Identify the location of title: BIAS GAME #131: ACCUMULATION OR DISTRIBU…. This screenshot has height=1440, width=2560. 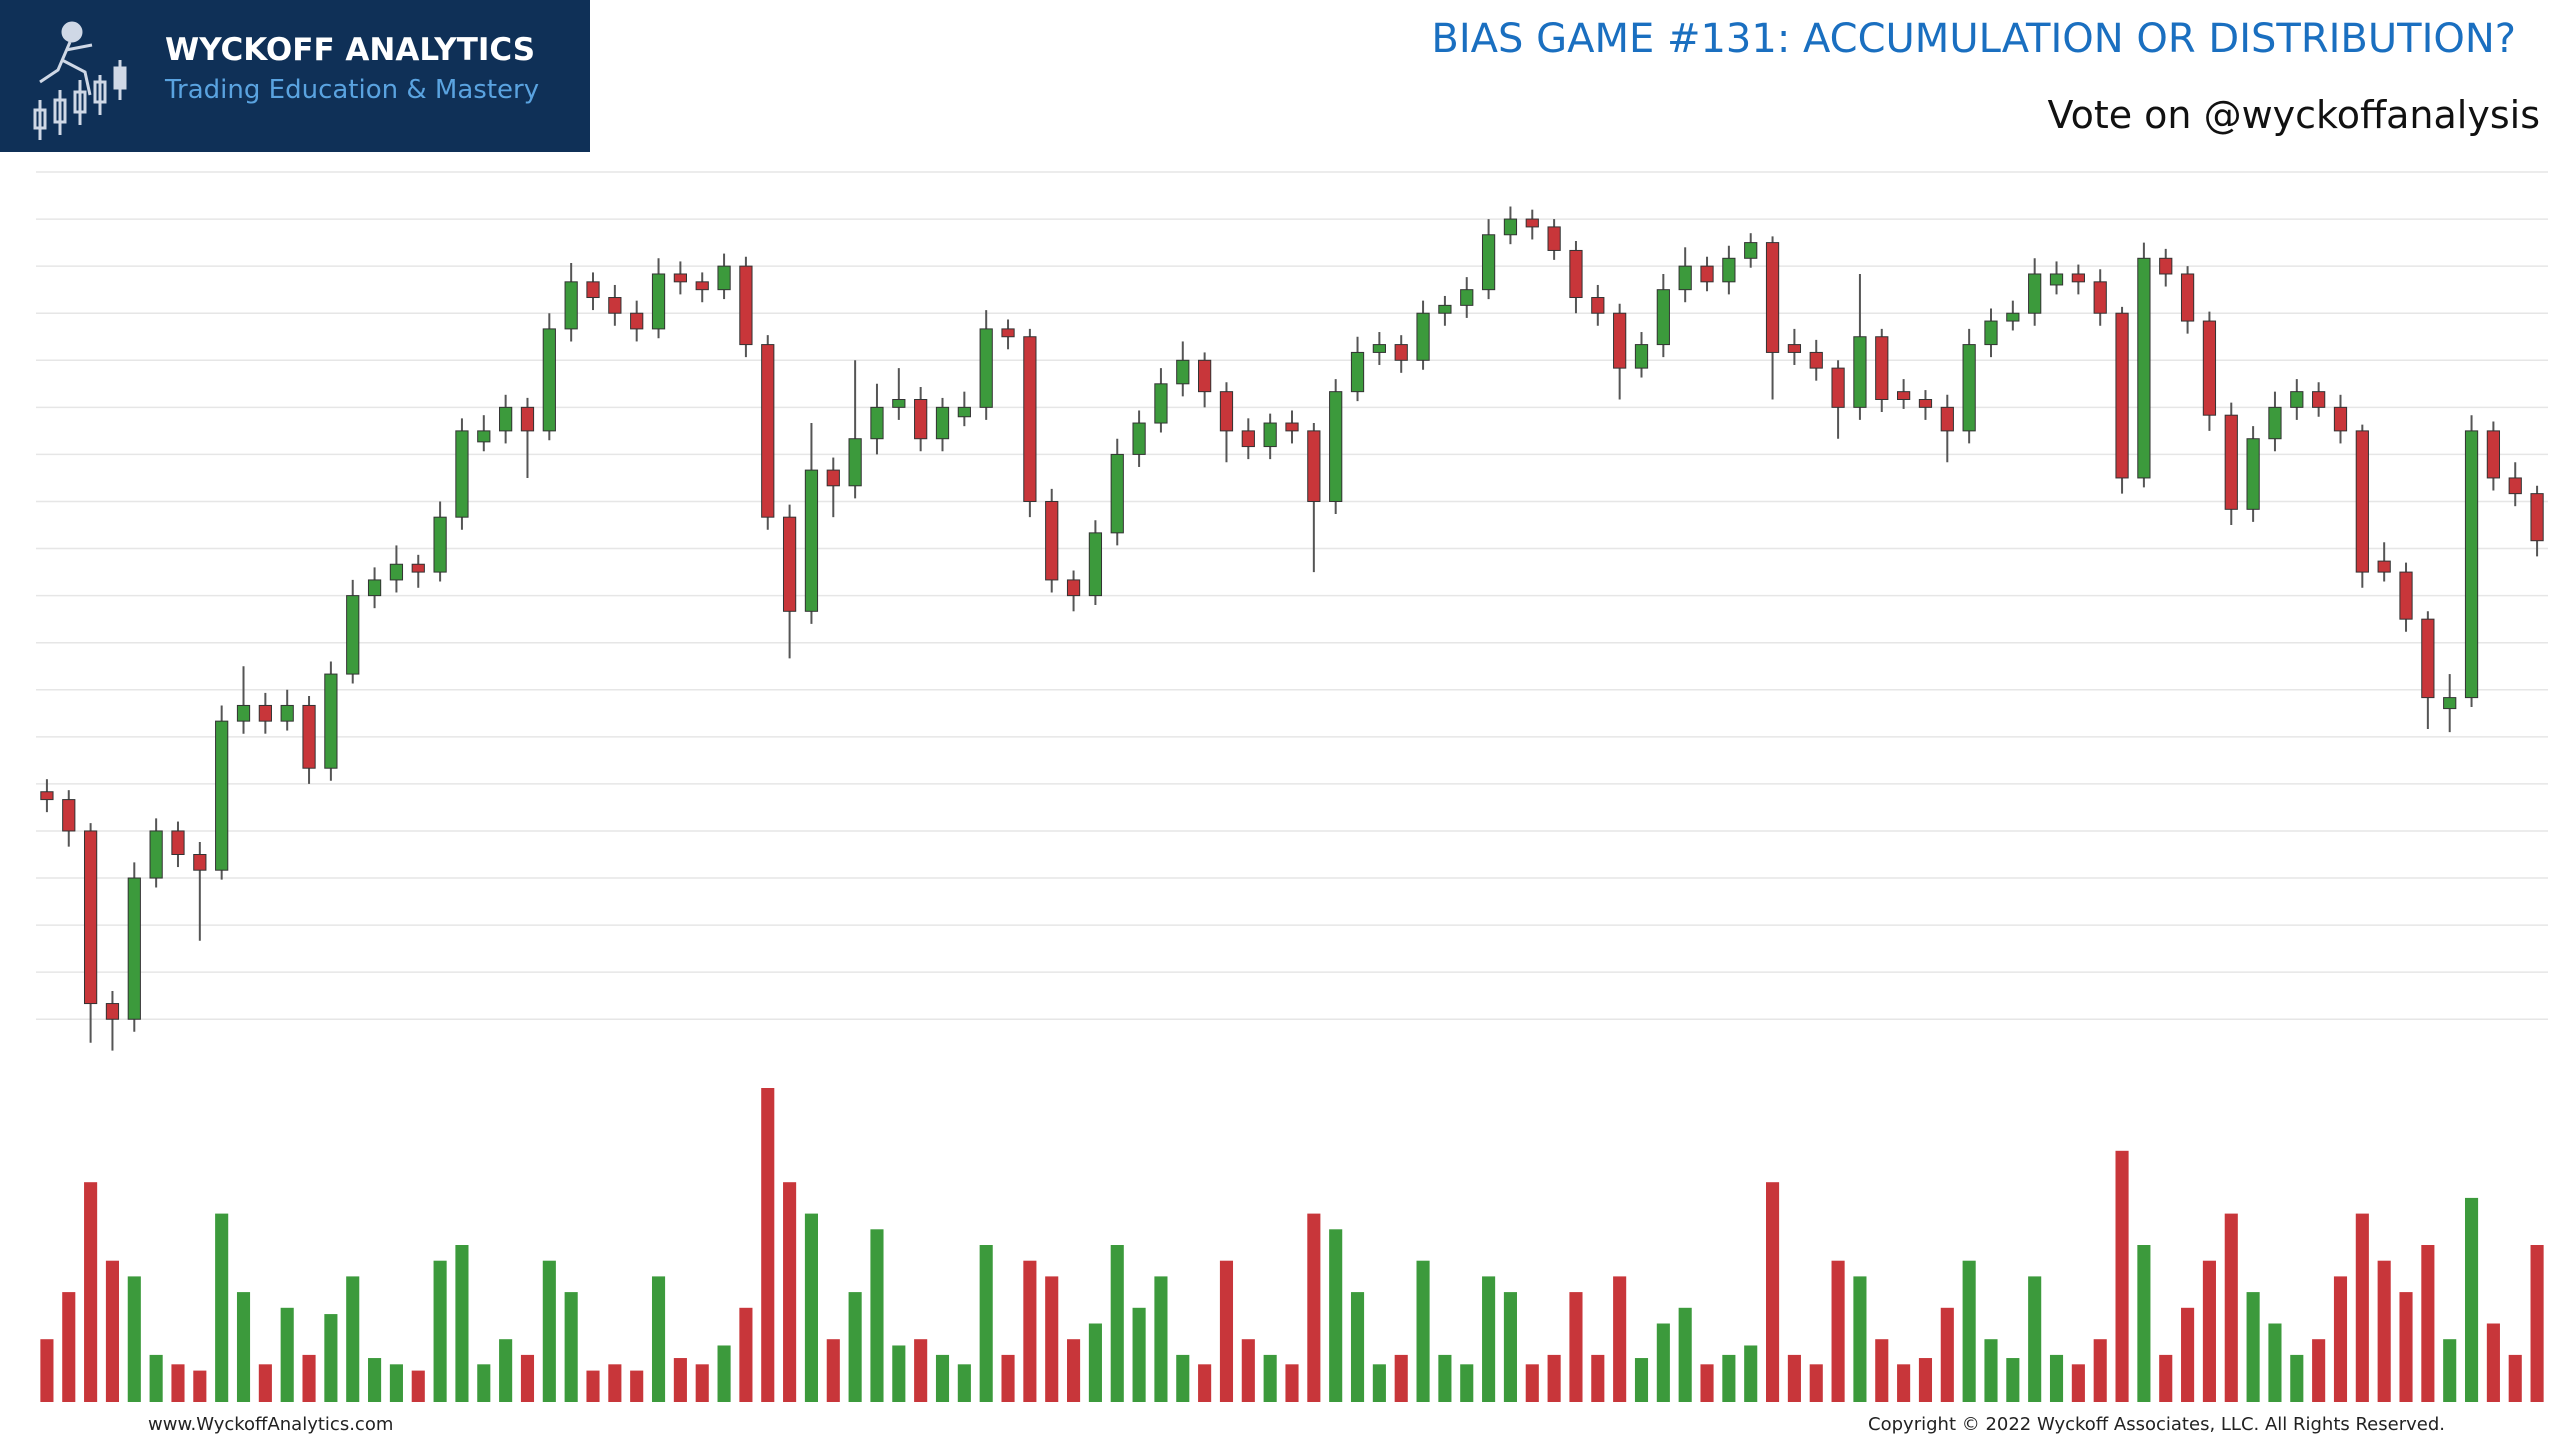
(1973, 39).